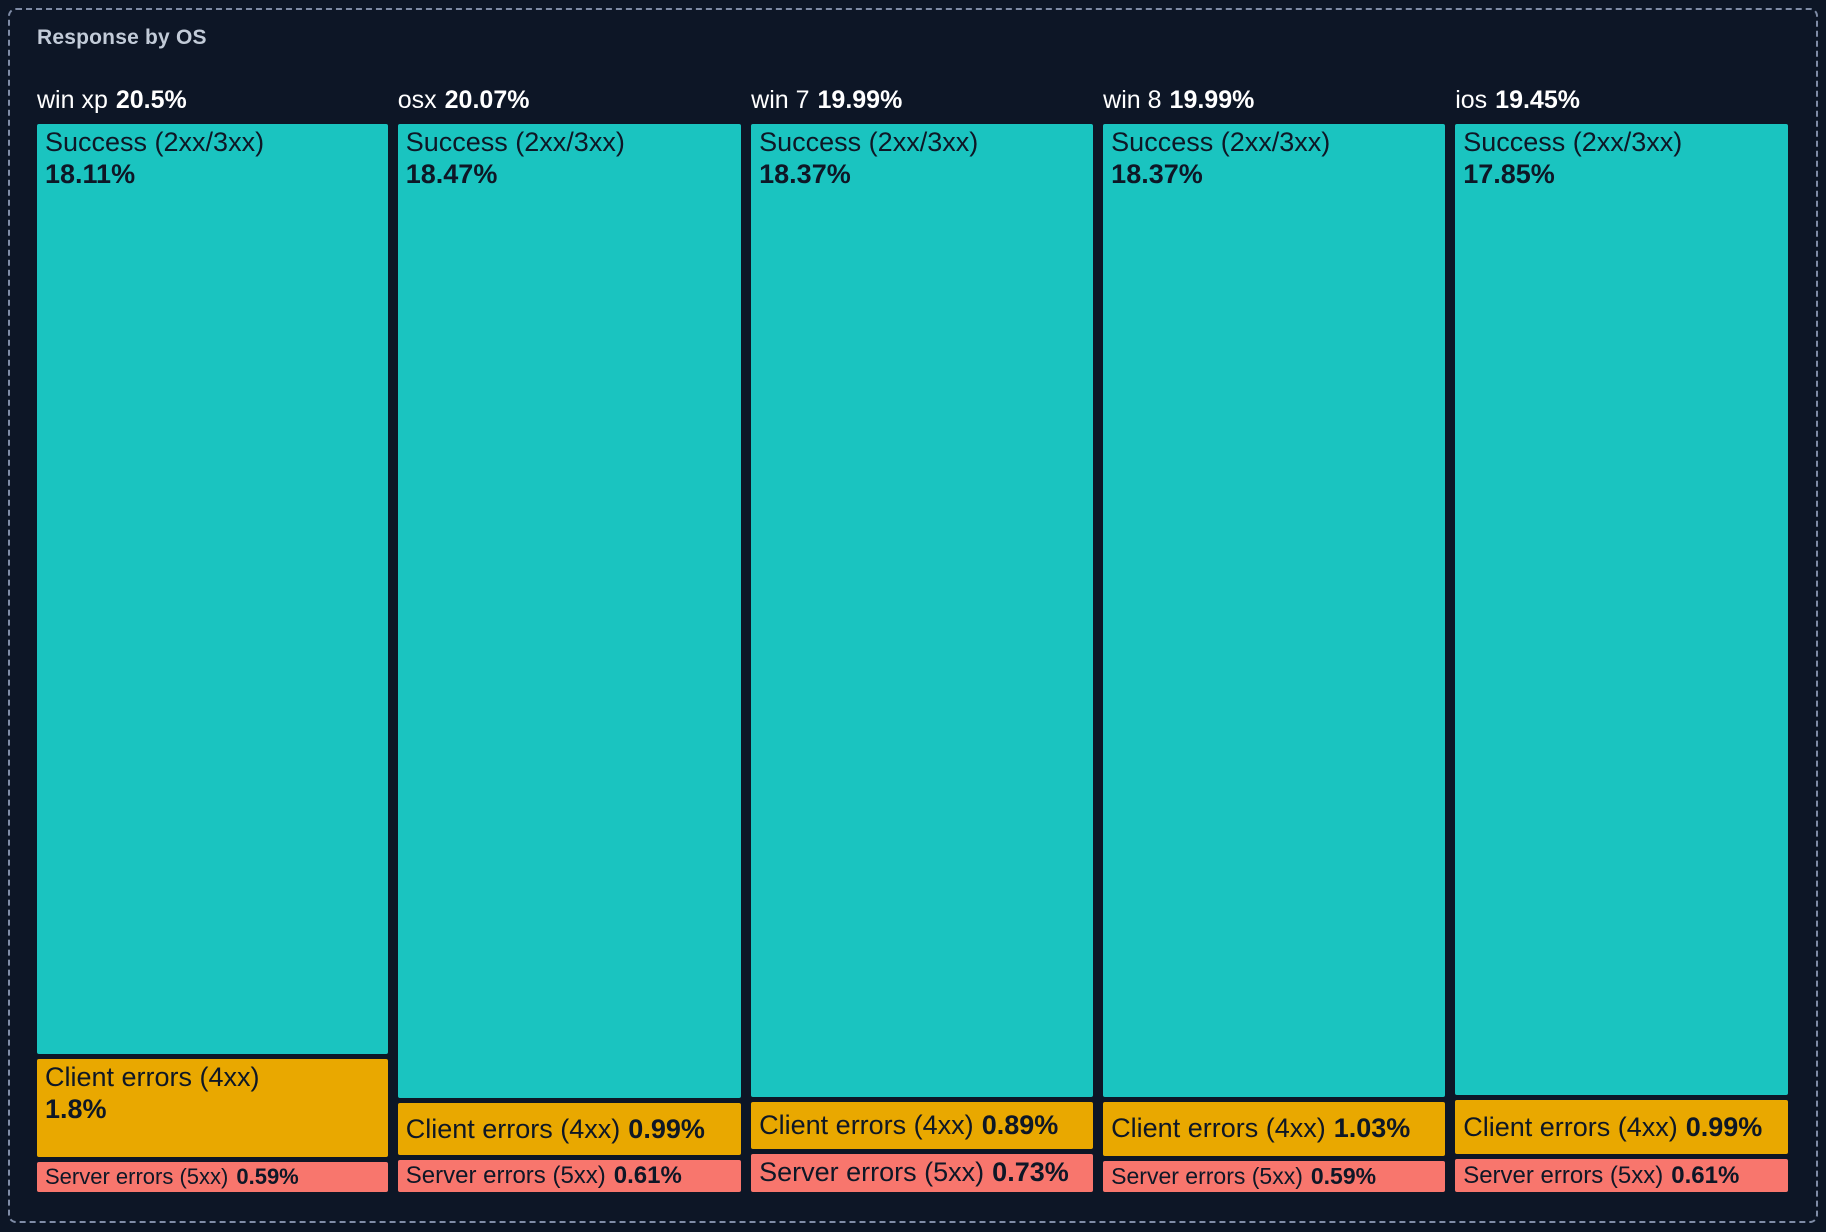  I want to click on treemap-segment-win-7-server-errors: Server errors (5xx) 0.73%, so click(922, 1173).